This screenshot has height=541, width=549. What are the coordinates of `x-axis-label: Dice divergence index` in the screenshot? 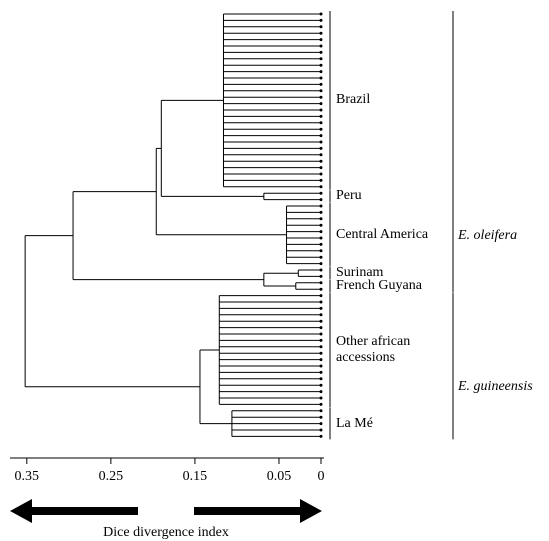 It's located at (166, 532).